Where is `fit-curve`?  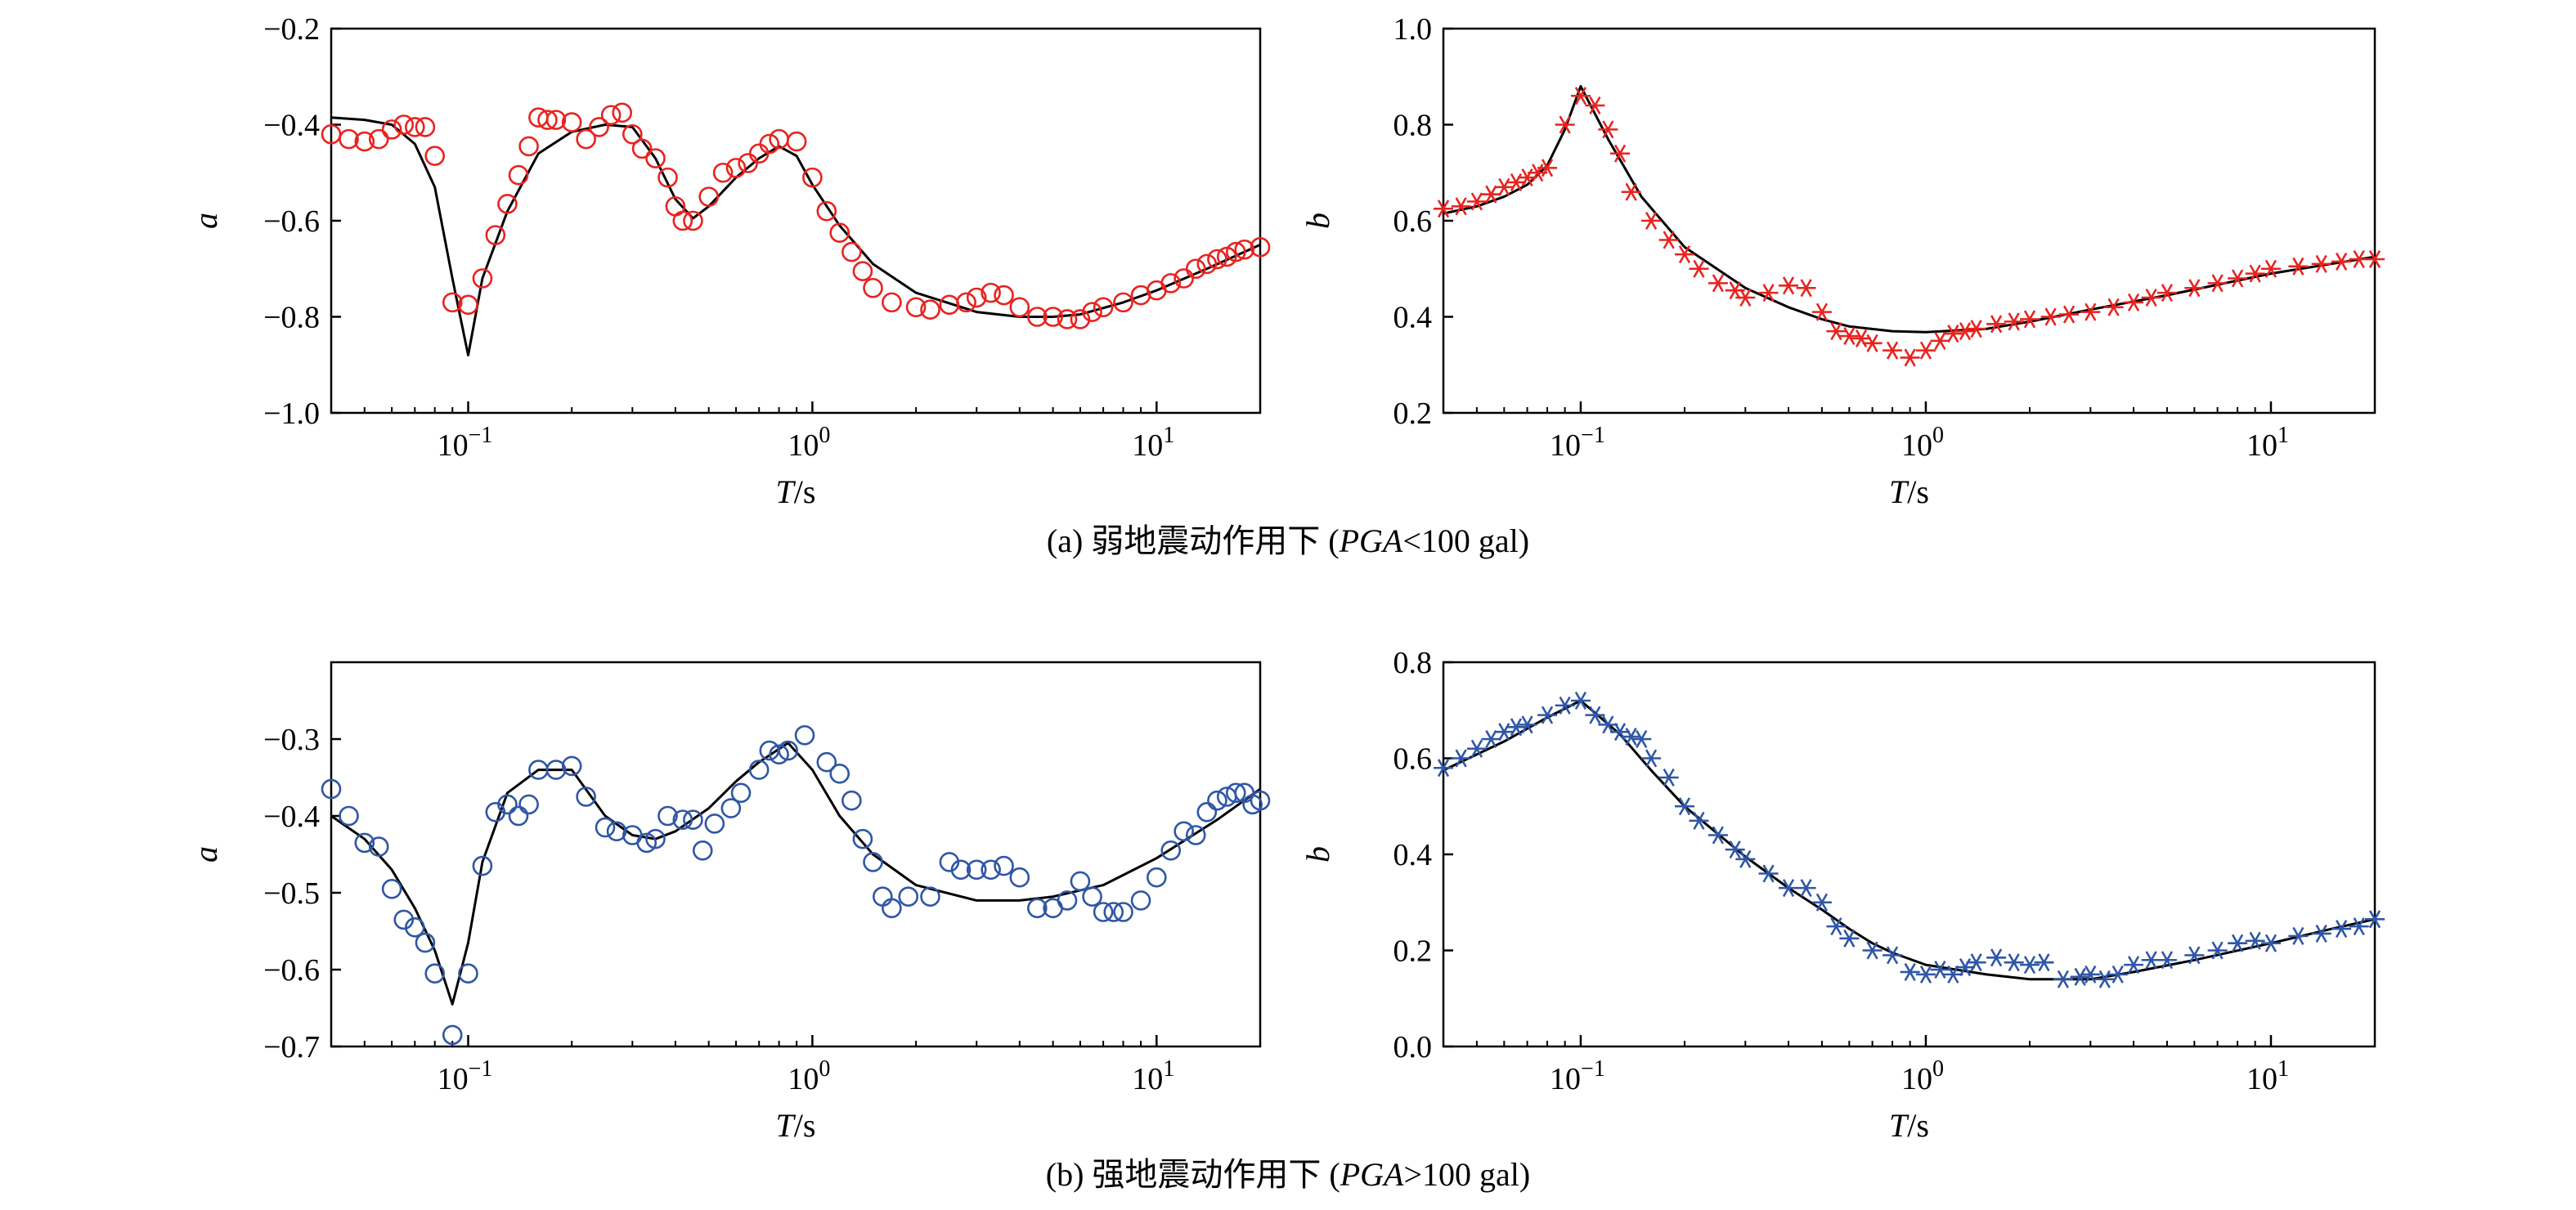 fit-curve is located at coordinates (1909, 209).